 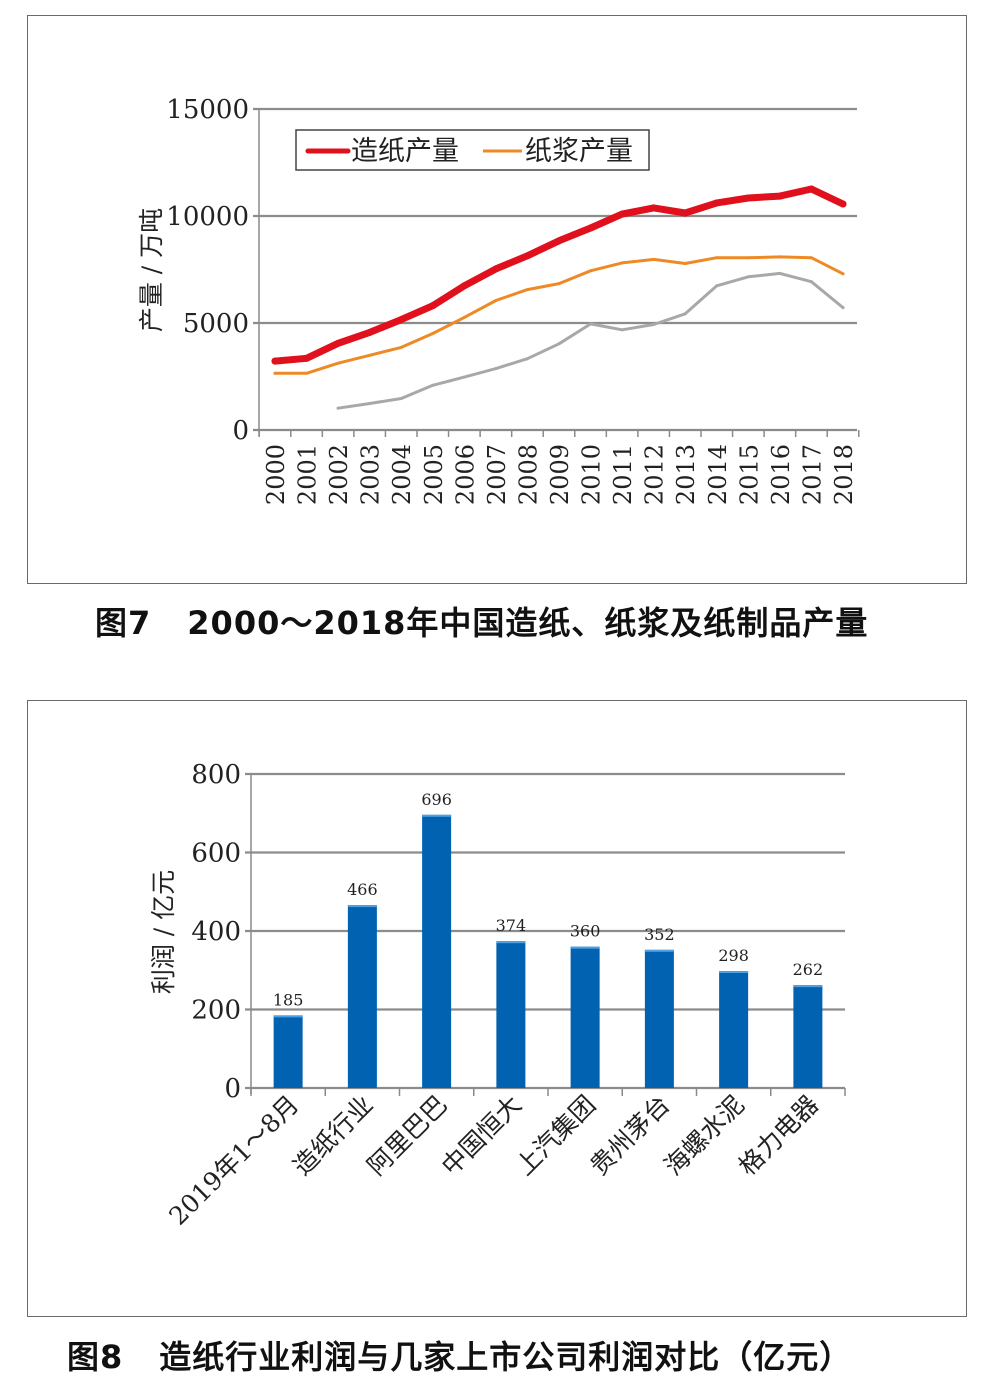 What do you see at coordinates (216, 854) in the screenshot?
I see `y-tick-label: 600` at bounding box center [216, 854].